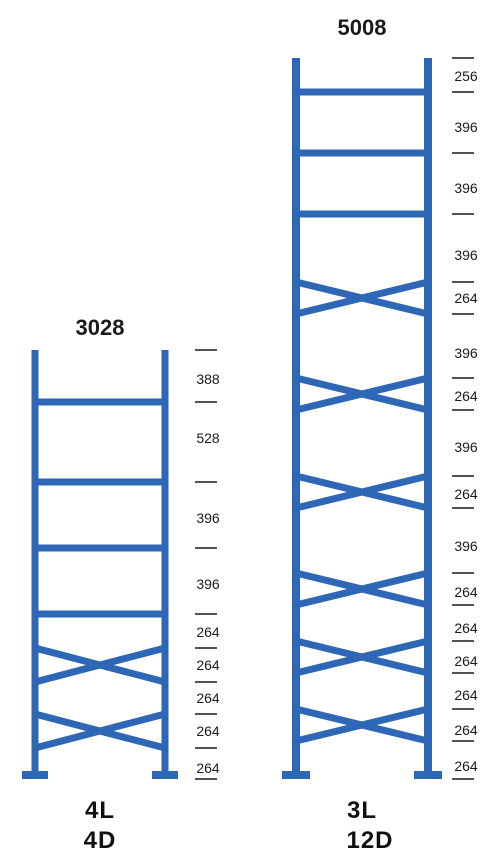 This screenshot has height=867, width=492. I want to click on right-frame-config-line1: 3L, so click(362, 810).